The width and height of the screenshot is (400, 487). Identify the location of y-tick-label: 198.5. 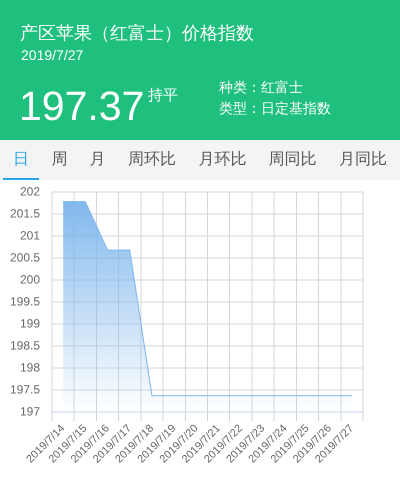
(25, 345).